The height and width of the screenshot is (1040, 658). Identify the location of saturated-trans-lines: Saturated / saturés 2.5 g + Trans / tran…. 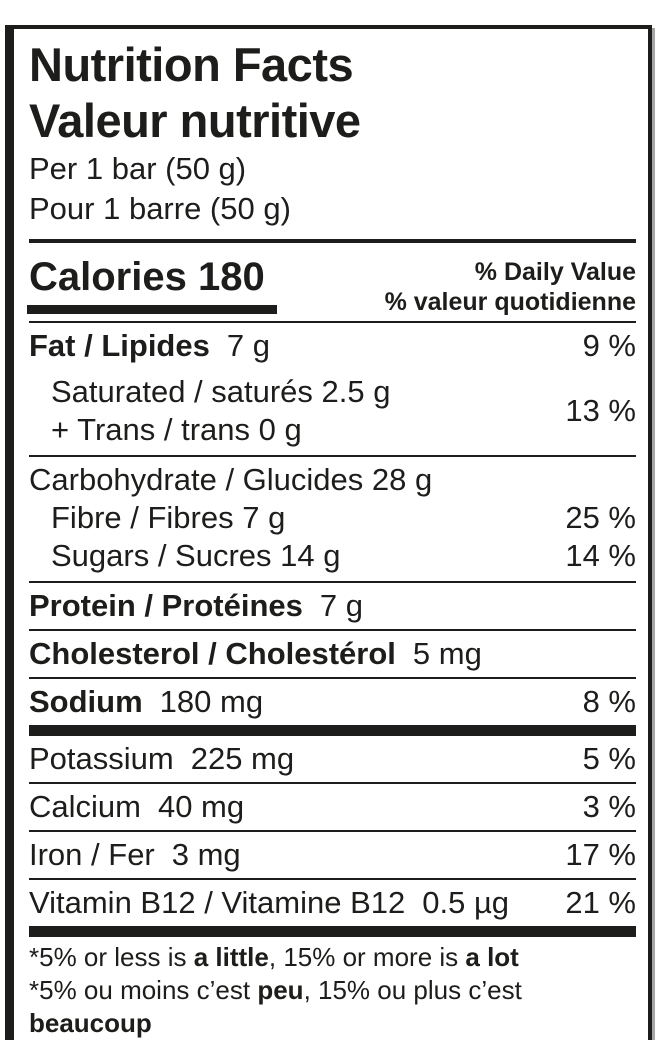
(210, 411).